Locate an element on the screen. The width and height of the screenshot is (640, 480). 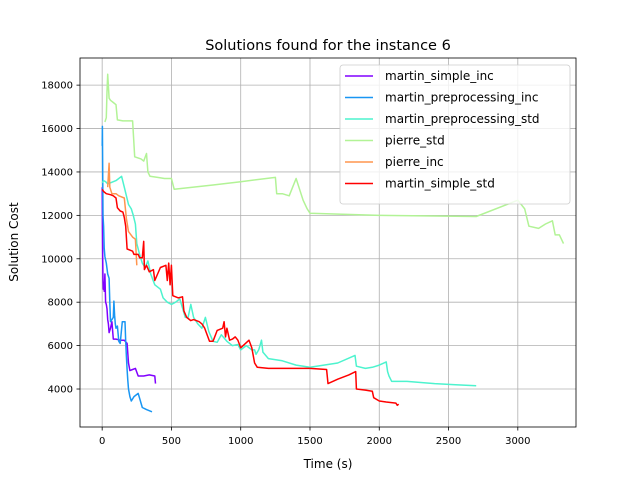
y-tick-label: 16000 is located at coordinates (57, 129).